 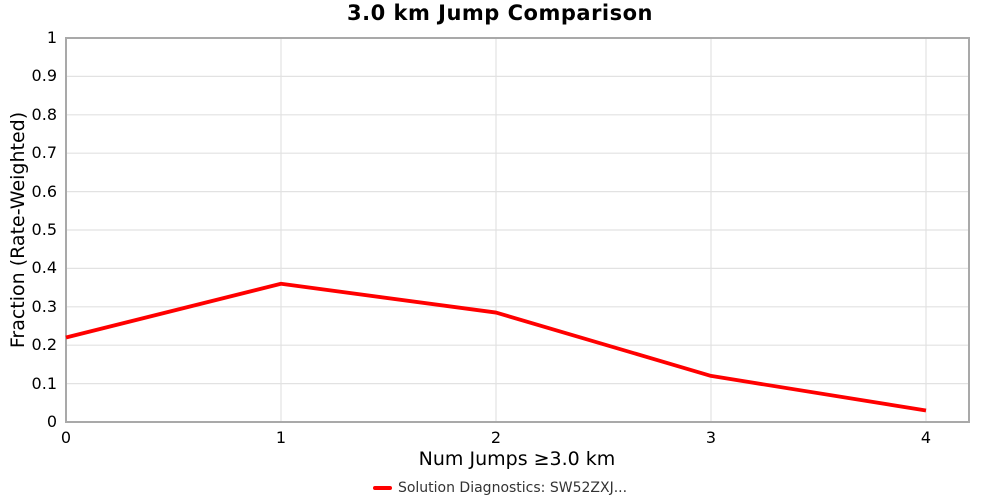 What do you see at coordinates (44, 306) in the screenshot?
I see `y-tick-label: 0.3` at bounding box center [44, 306].